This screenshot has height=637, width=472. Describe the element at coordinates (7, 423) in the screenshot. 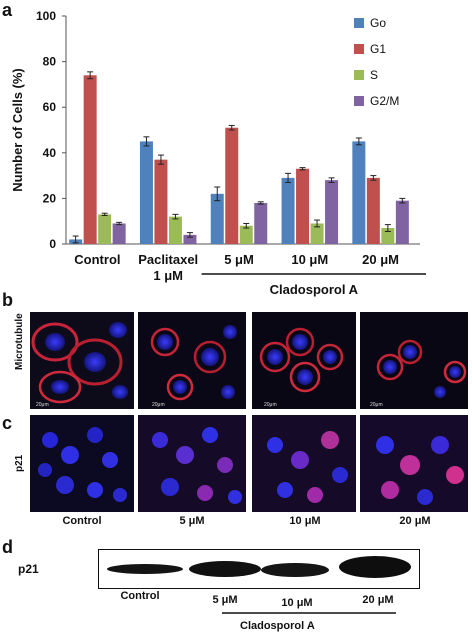

I see `panel-letter-c: c` at that location.